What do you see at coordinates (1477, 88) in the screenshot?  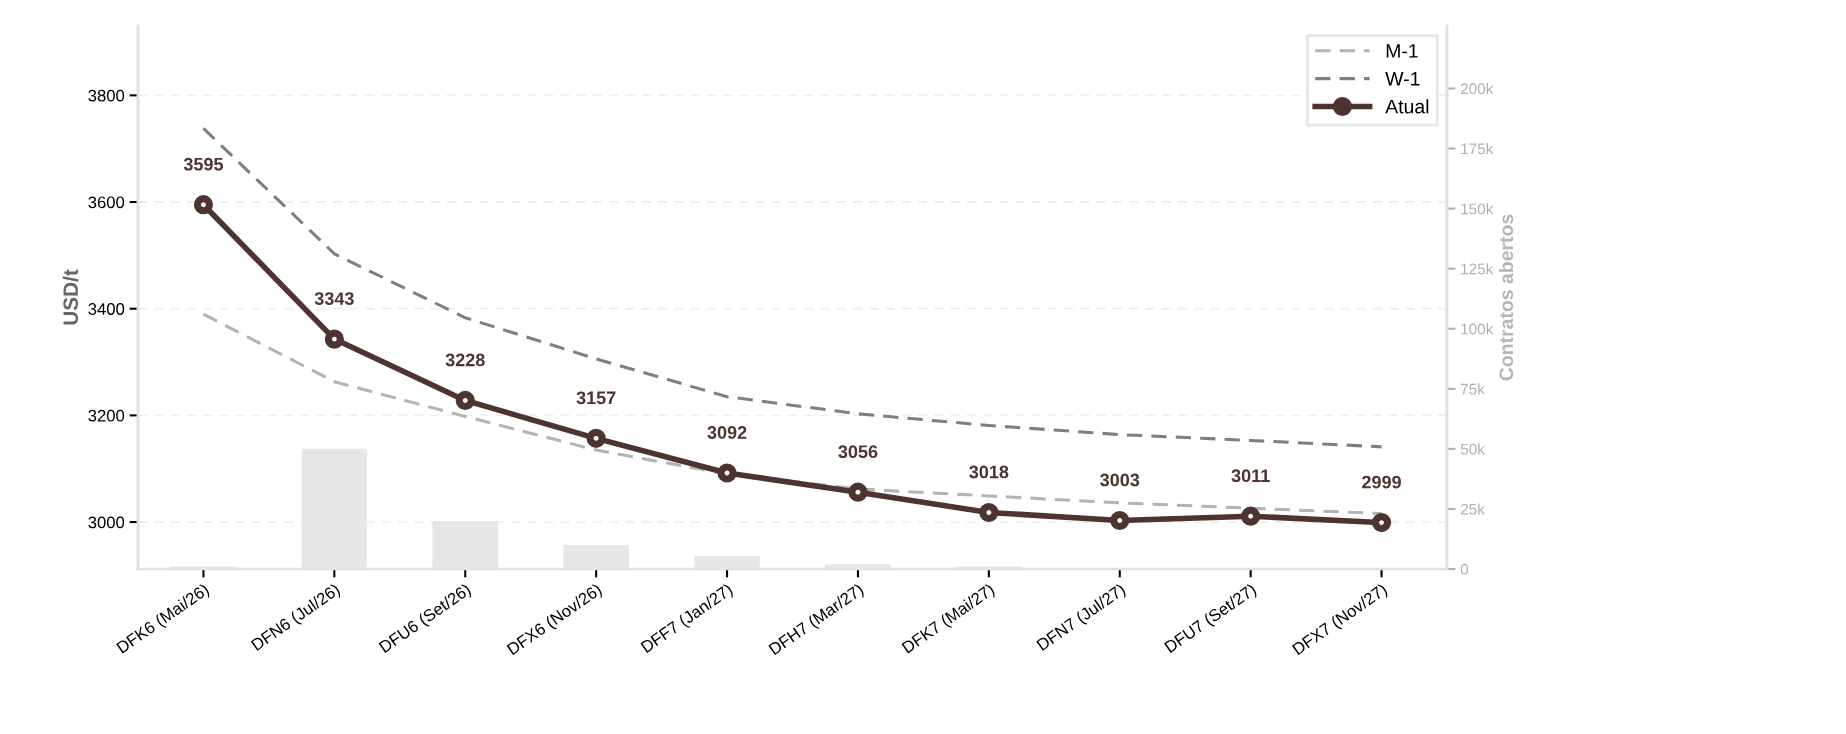 I see `y2-tick-label: 200k` at bounding box center [1477, 88].